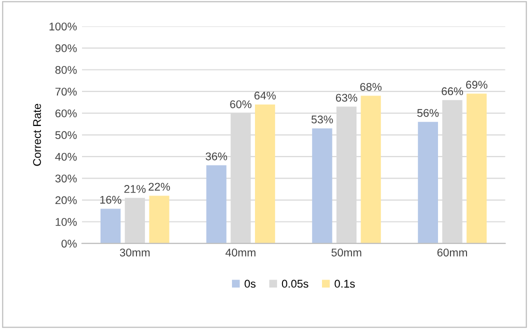  Describe the element at coordinates (66, 92) in the screenshot. I see `y-tick-label: 70%` at that location.